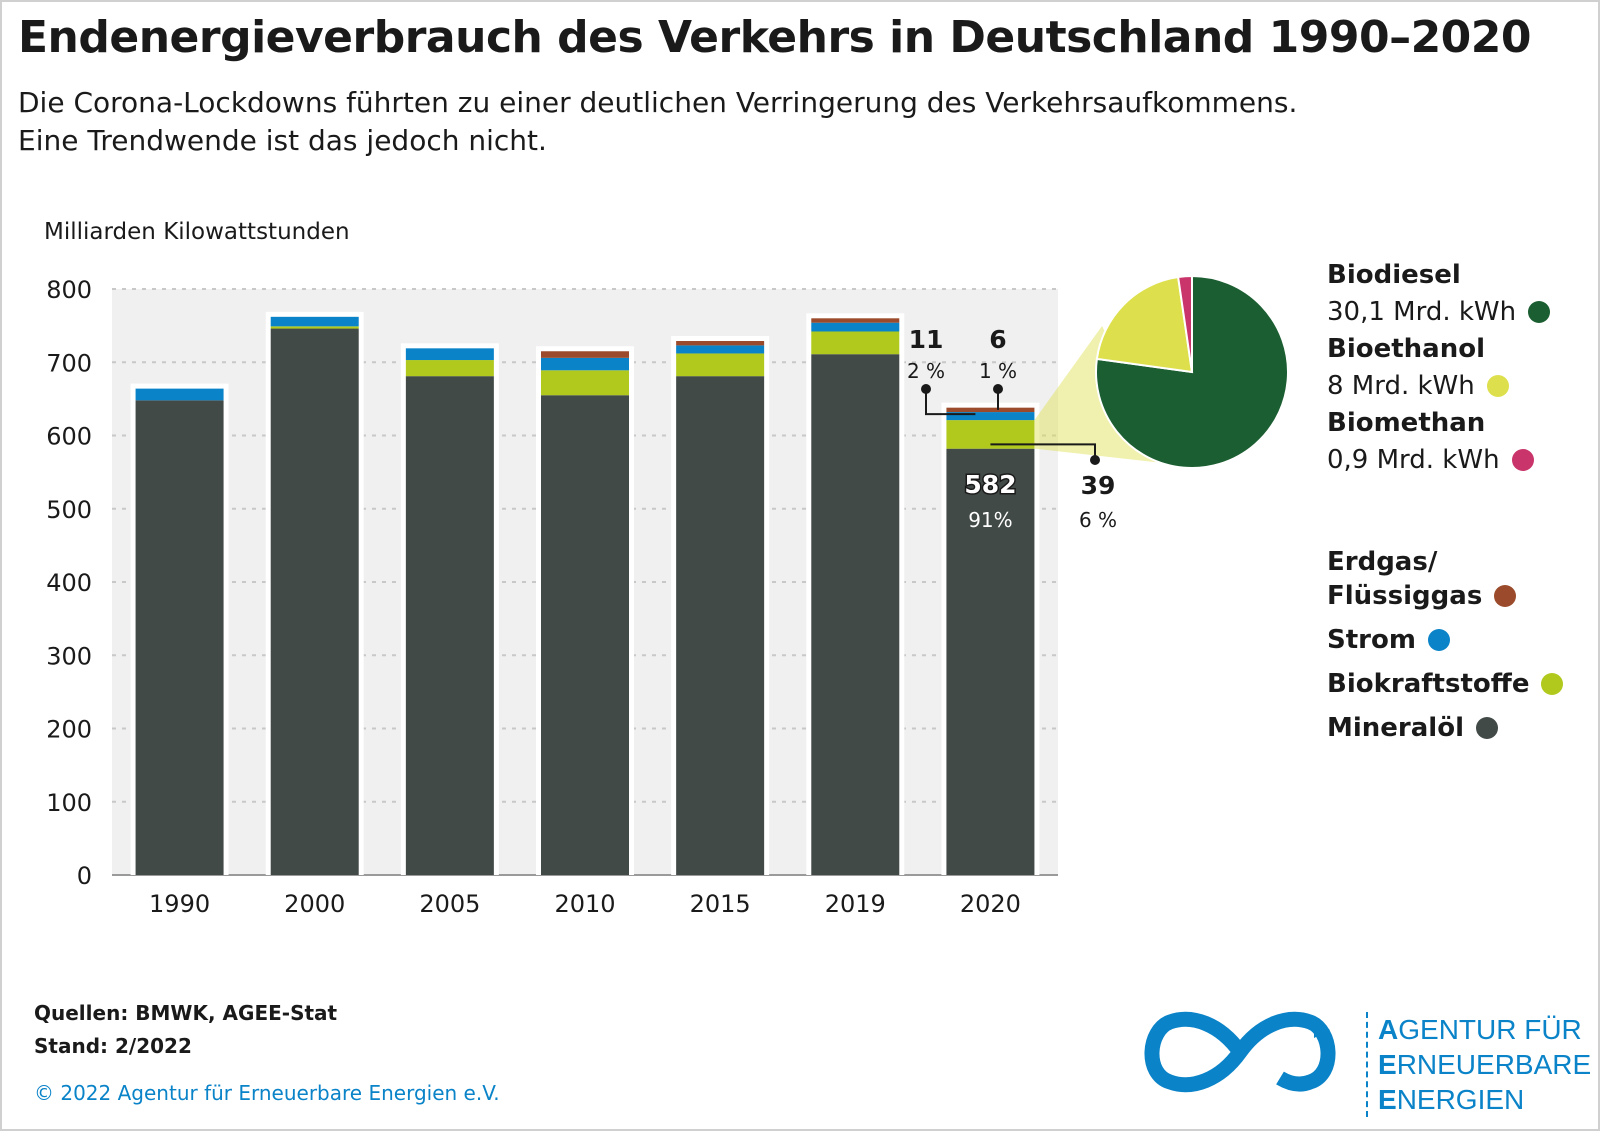 The width and height of the screenshot is (1600, 1131). Describe the element at coordinates (990, 484) in the screenshot. I see `mineraloel-value-label: 582` at that location.